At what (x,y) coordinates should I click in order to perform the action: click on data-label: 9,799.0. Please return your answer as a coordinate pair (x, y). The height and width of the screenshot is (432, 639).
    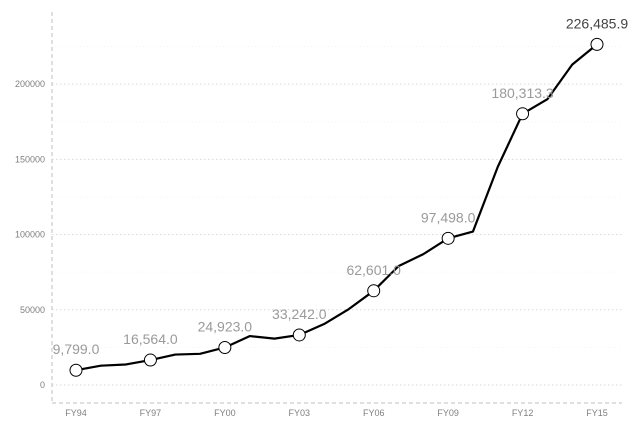
    Looking at the image, I should click on (76, 349).